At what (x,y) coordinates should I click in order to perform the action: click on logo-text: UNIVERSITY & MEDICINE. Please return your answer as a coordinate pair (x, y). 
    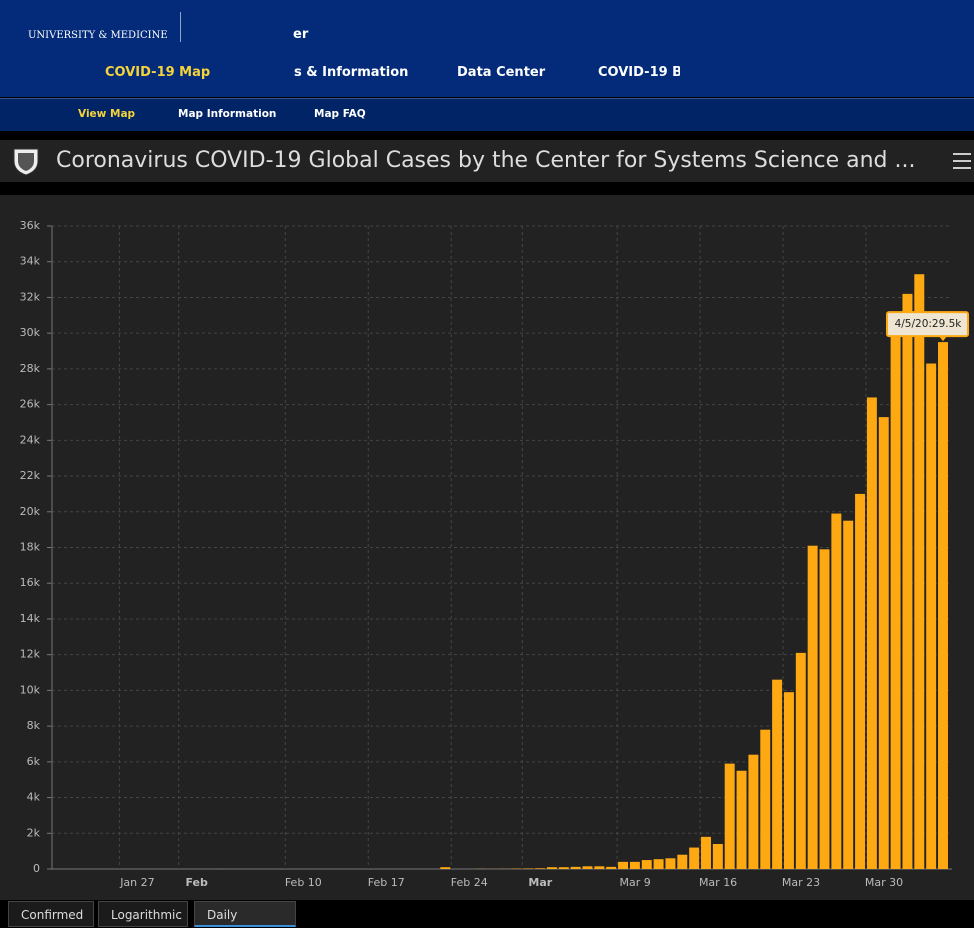
    Looking at the image, I should click on (98, 35).